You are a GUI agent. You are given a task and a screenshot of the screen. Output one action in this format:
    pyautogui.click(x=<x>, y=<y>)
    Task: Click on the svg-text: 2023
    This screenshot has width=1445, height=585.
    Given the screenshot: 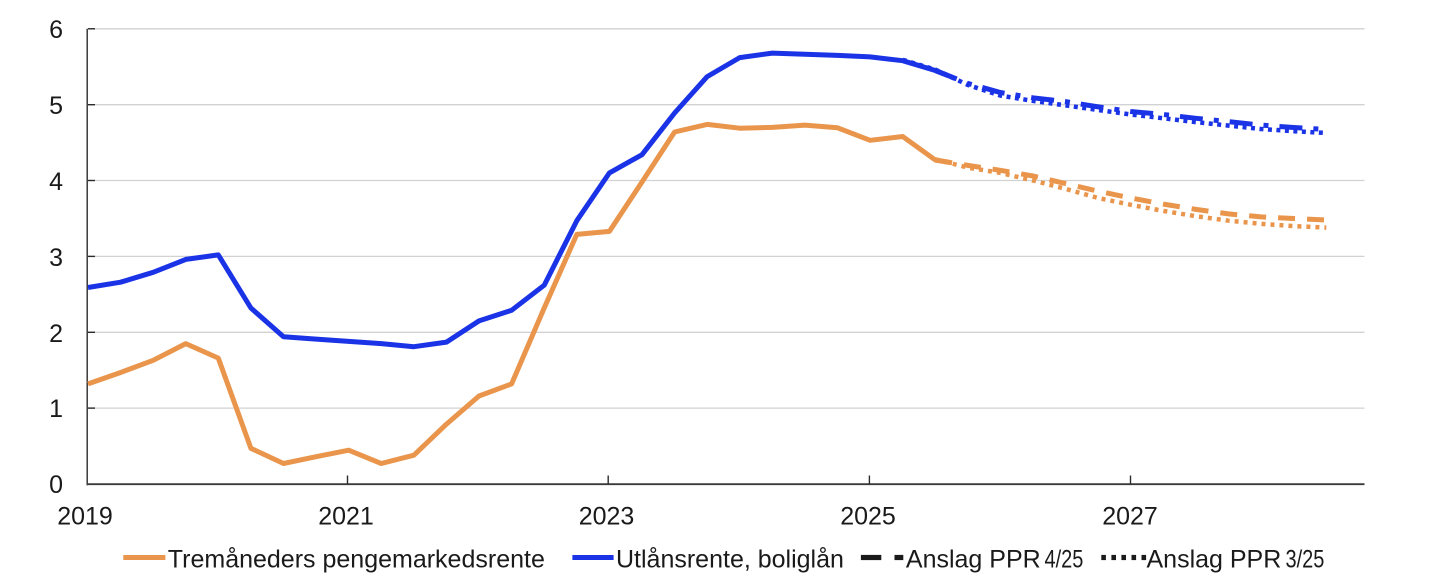 What is the action you would take?
    pyautogui.click(x=607, y=517)
    